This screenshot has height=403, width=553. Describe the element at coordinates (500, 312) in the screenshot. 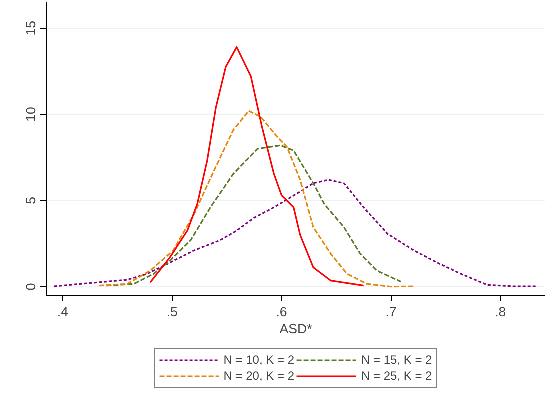

I see `x-tick-label: .8` at that location.